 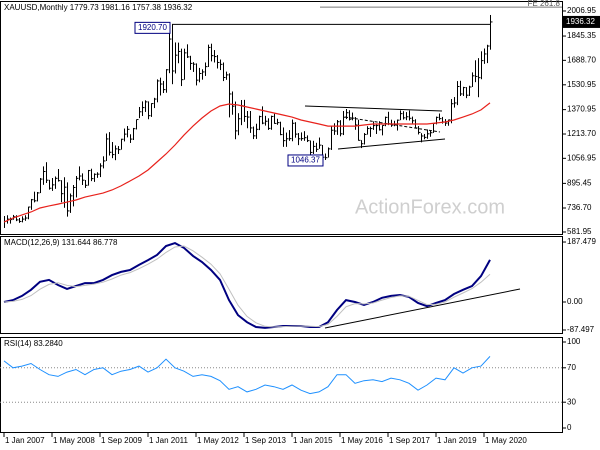 I want to click on macd-title: MACD(12,26,9) 131.644 86.778, so click(x=61, y=242).